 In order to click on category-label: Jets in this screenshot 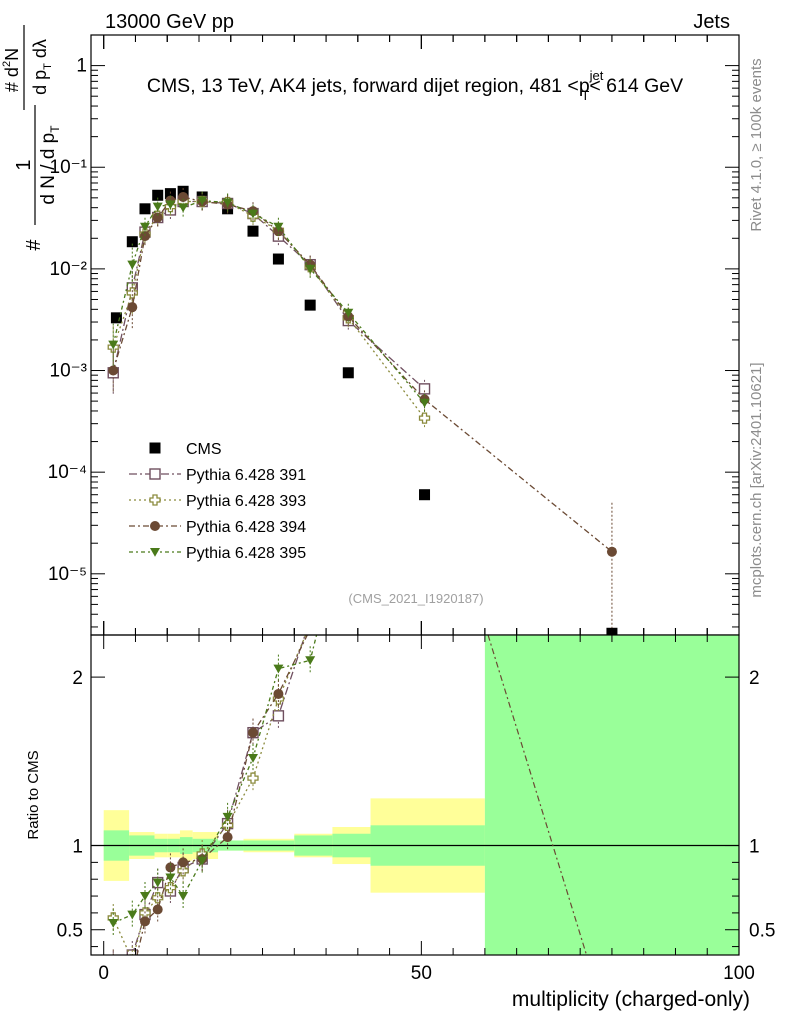, I will do `click(711, 22)`.